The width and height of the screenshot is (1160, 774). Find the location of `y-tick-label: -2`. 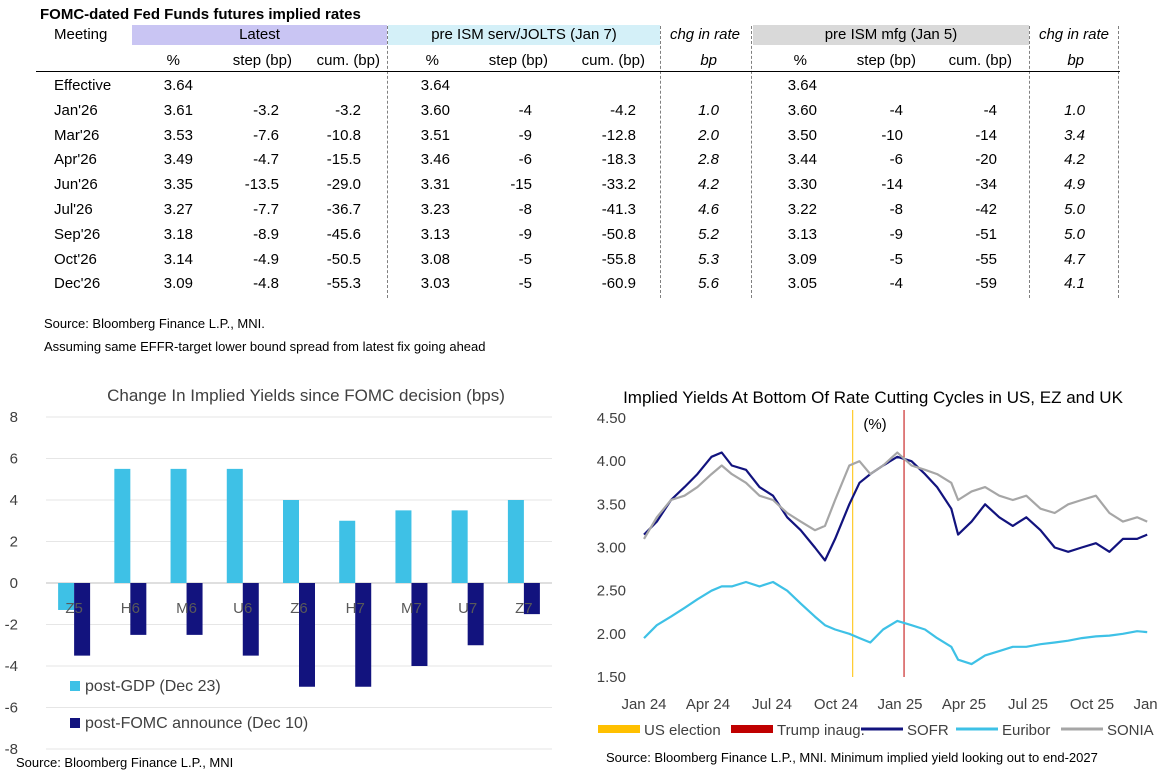

y-tick-label: -2 is located at coordinates (11, 625).